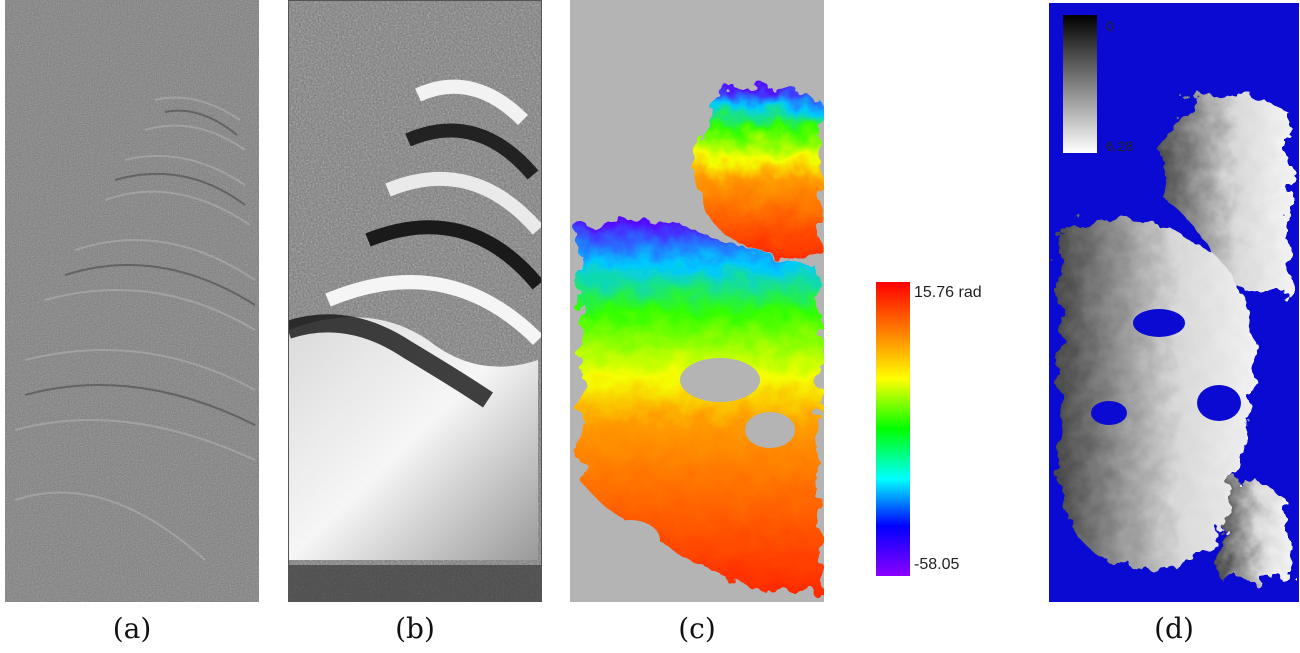 The height and width of the screenshot is (653, 1300). I want to click on colorbar-c-max-label: 15.76 rad, so click(948, 292).